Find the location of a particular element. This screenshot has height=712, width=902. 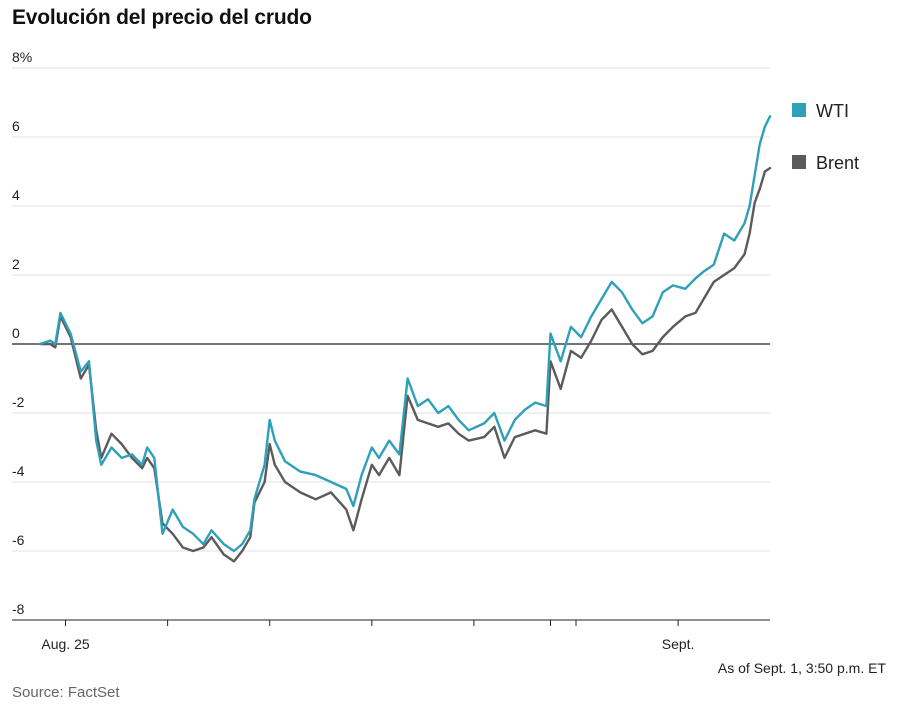

y-tick-label: -8 is located at coordinates (18, 609).